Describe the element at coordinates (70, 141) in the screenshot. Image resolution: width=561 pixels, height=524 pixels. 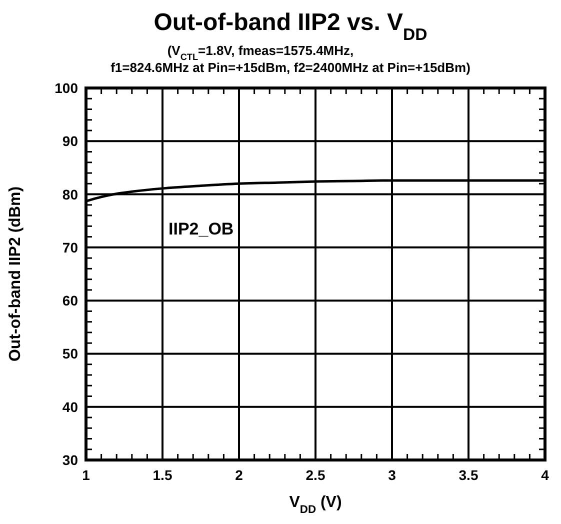
I see `y-tick-label: 90` at that location.